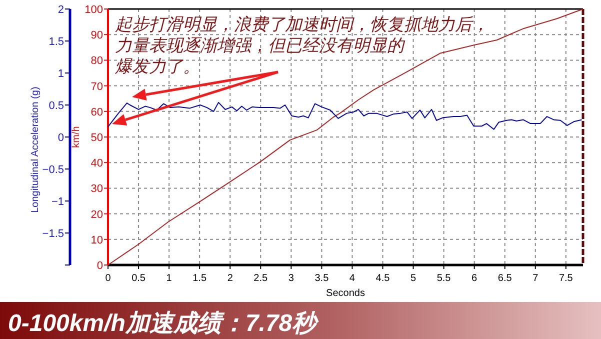  What do you see at coordinates (566, 278) in the screenshot?
I see `x-tick-label: 7.5` at bounding box center [566, 278].